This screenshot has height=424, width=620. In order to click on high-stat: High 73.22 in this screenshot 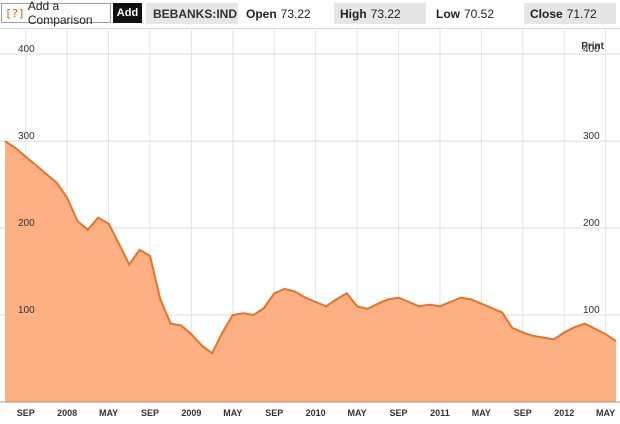, I will do `click(380, 13)`.